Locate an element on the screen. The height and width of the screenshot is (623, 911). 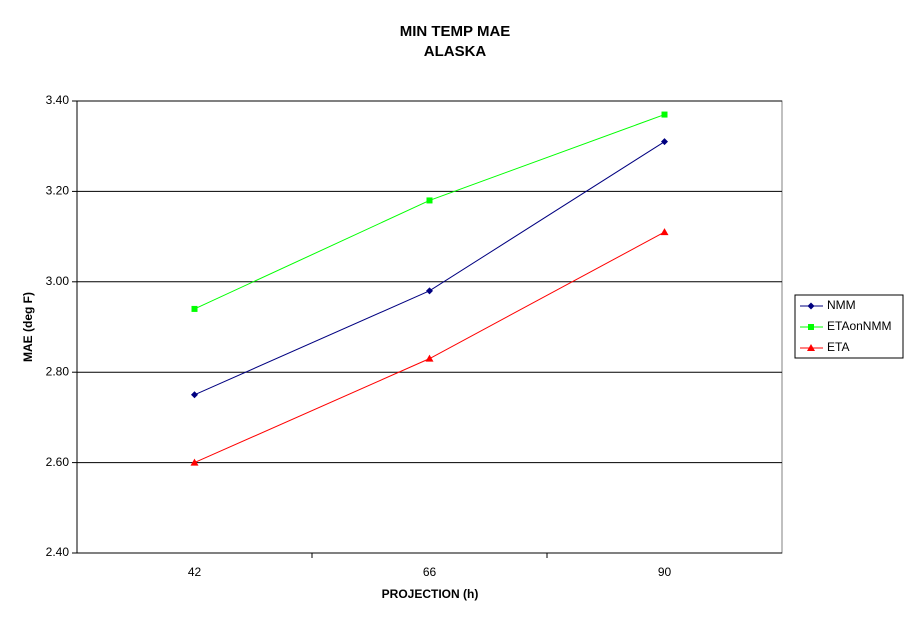
y-tick-label: 2.80 is located at coordinates (58, 371).